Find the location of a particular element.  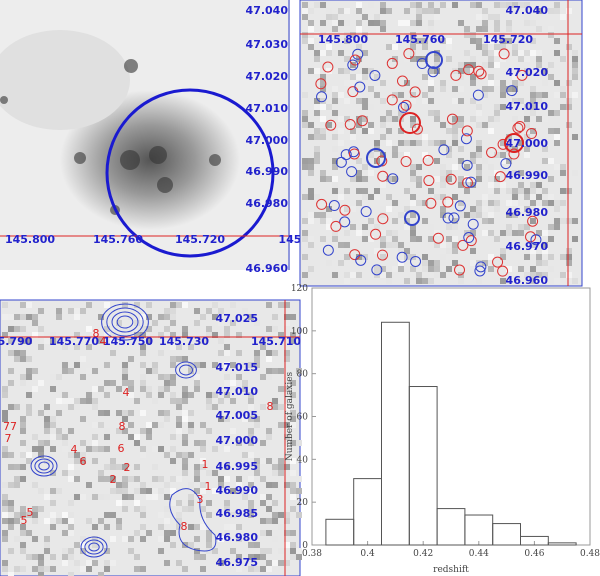

y-coord-label: 46.970 is located at coordinates (527, 246).